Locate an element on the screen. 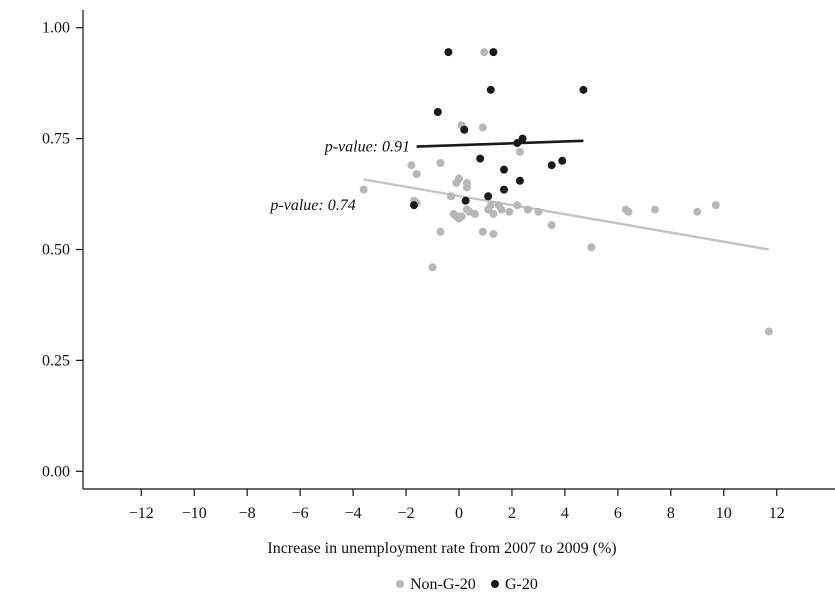  x-tick-label: 4 is located at coordinates (565, 513).